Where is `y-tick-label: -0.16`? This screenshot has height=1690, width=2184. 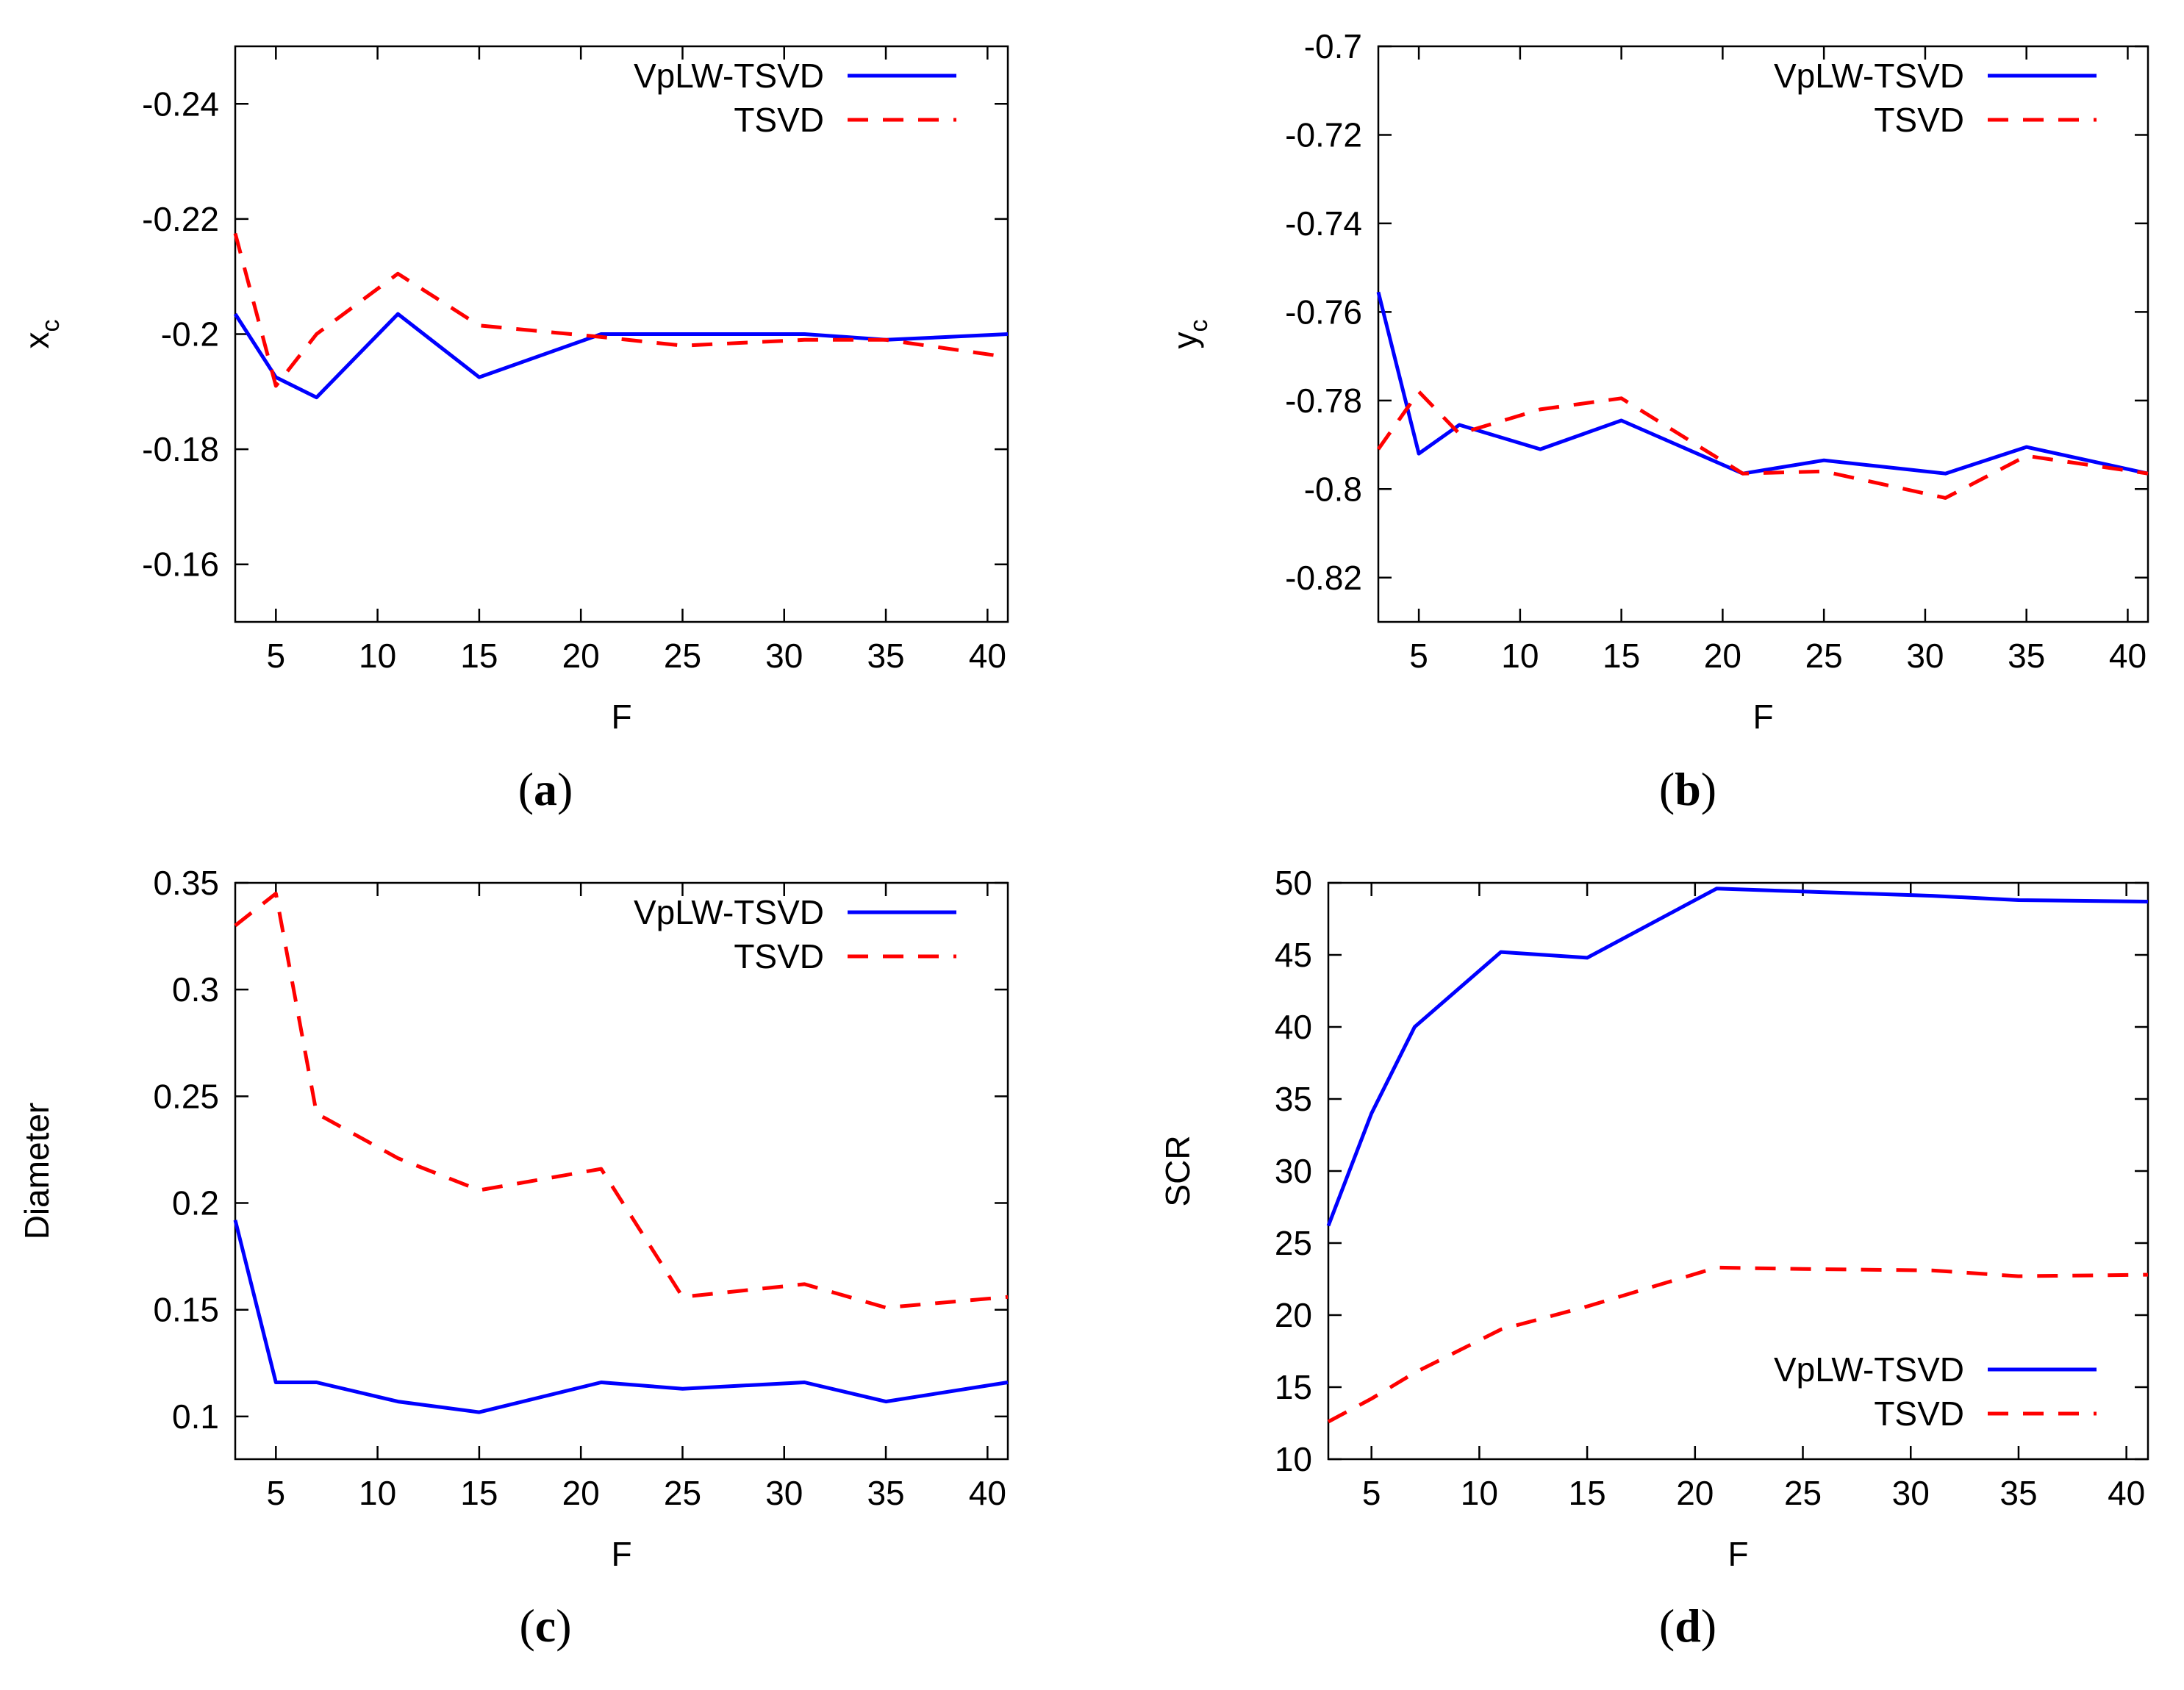 y-tick-label: -0.16 is located at coordinates (180, 564).